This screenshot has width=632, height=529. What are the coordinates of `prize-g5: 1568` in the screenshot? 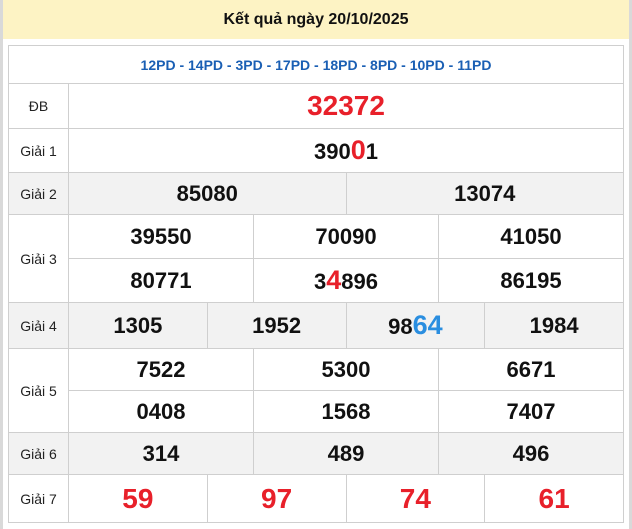 It's located at (346, 411).